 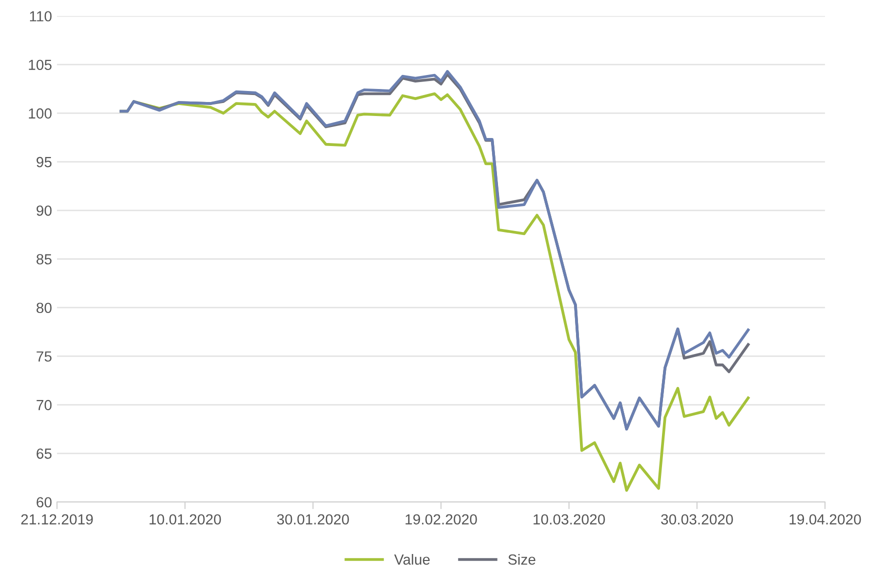 I want to click on x-tick-label: 19.02.2020, so click(x=441, y=519).